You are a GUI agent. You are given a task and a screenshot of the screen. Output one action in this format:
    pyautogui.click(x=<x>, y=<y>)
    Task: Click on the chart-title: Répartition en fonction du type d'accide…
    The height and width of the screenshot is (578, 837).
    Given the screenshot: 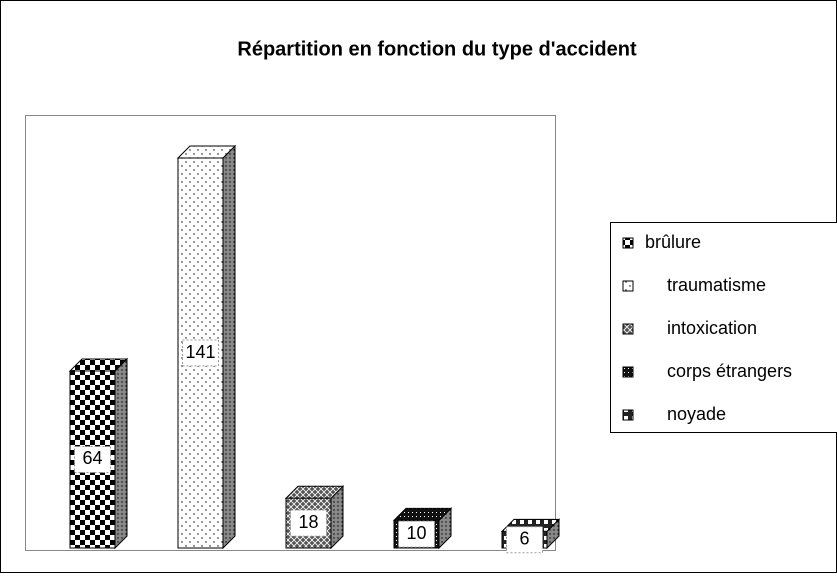 What is the action you would take?
    pyautogui.click(x=437, y=49)
    